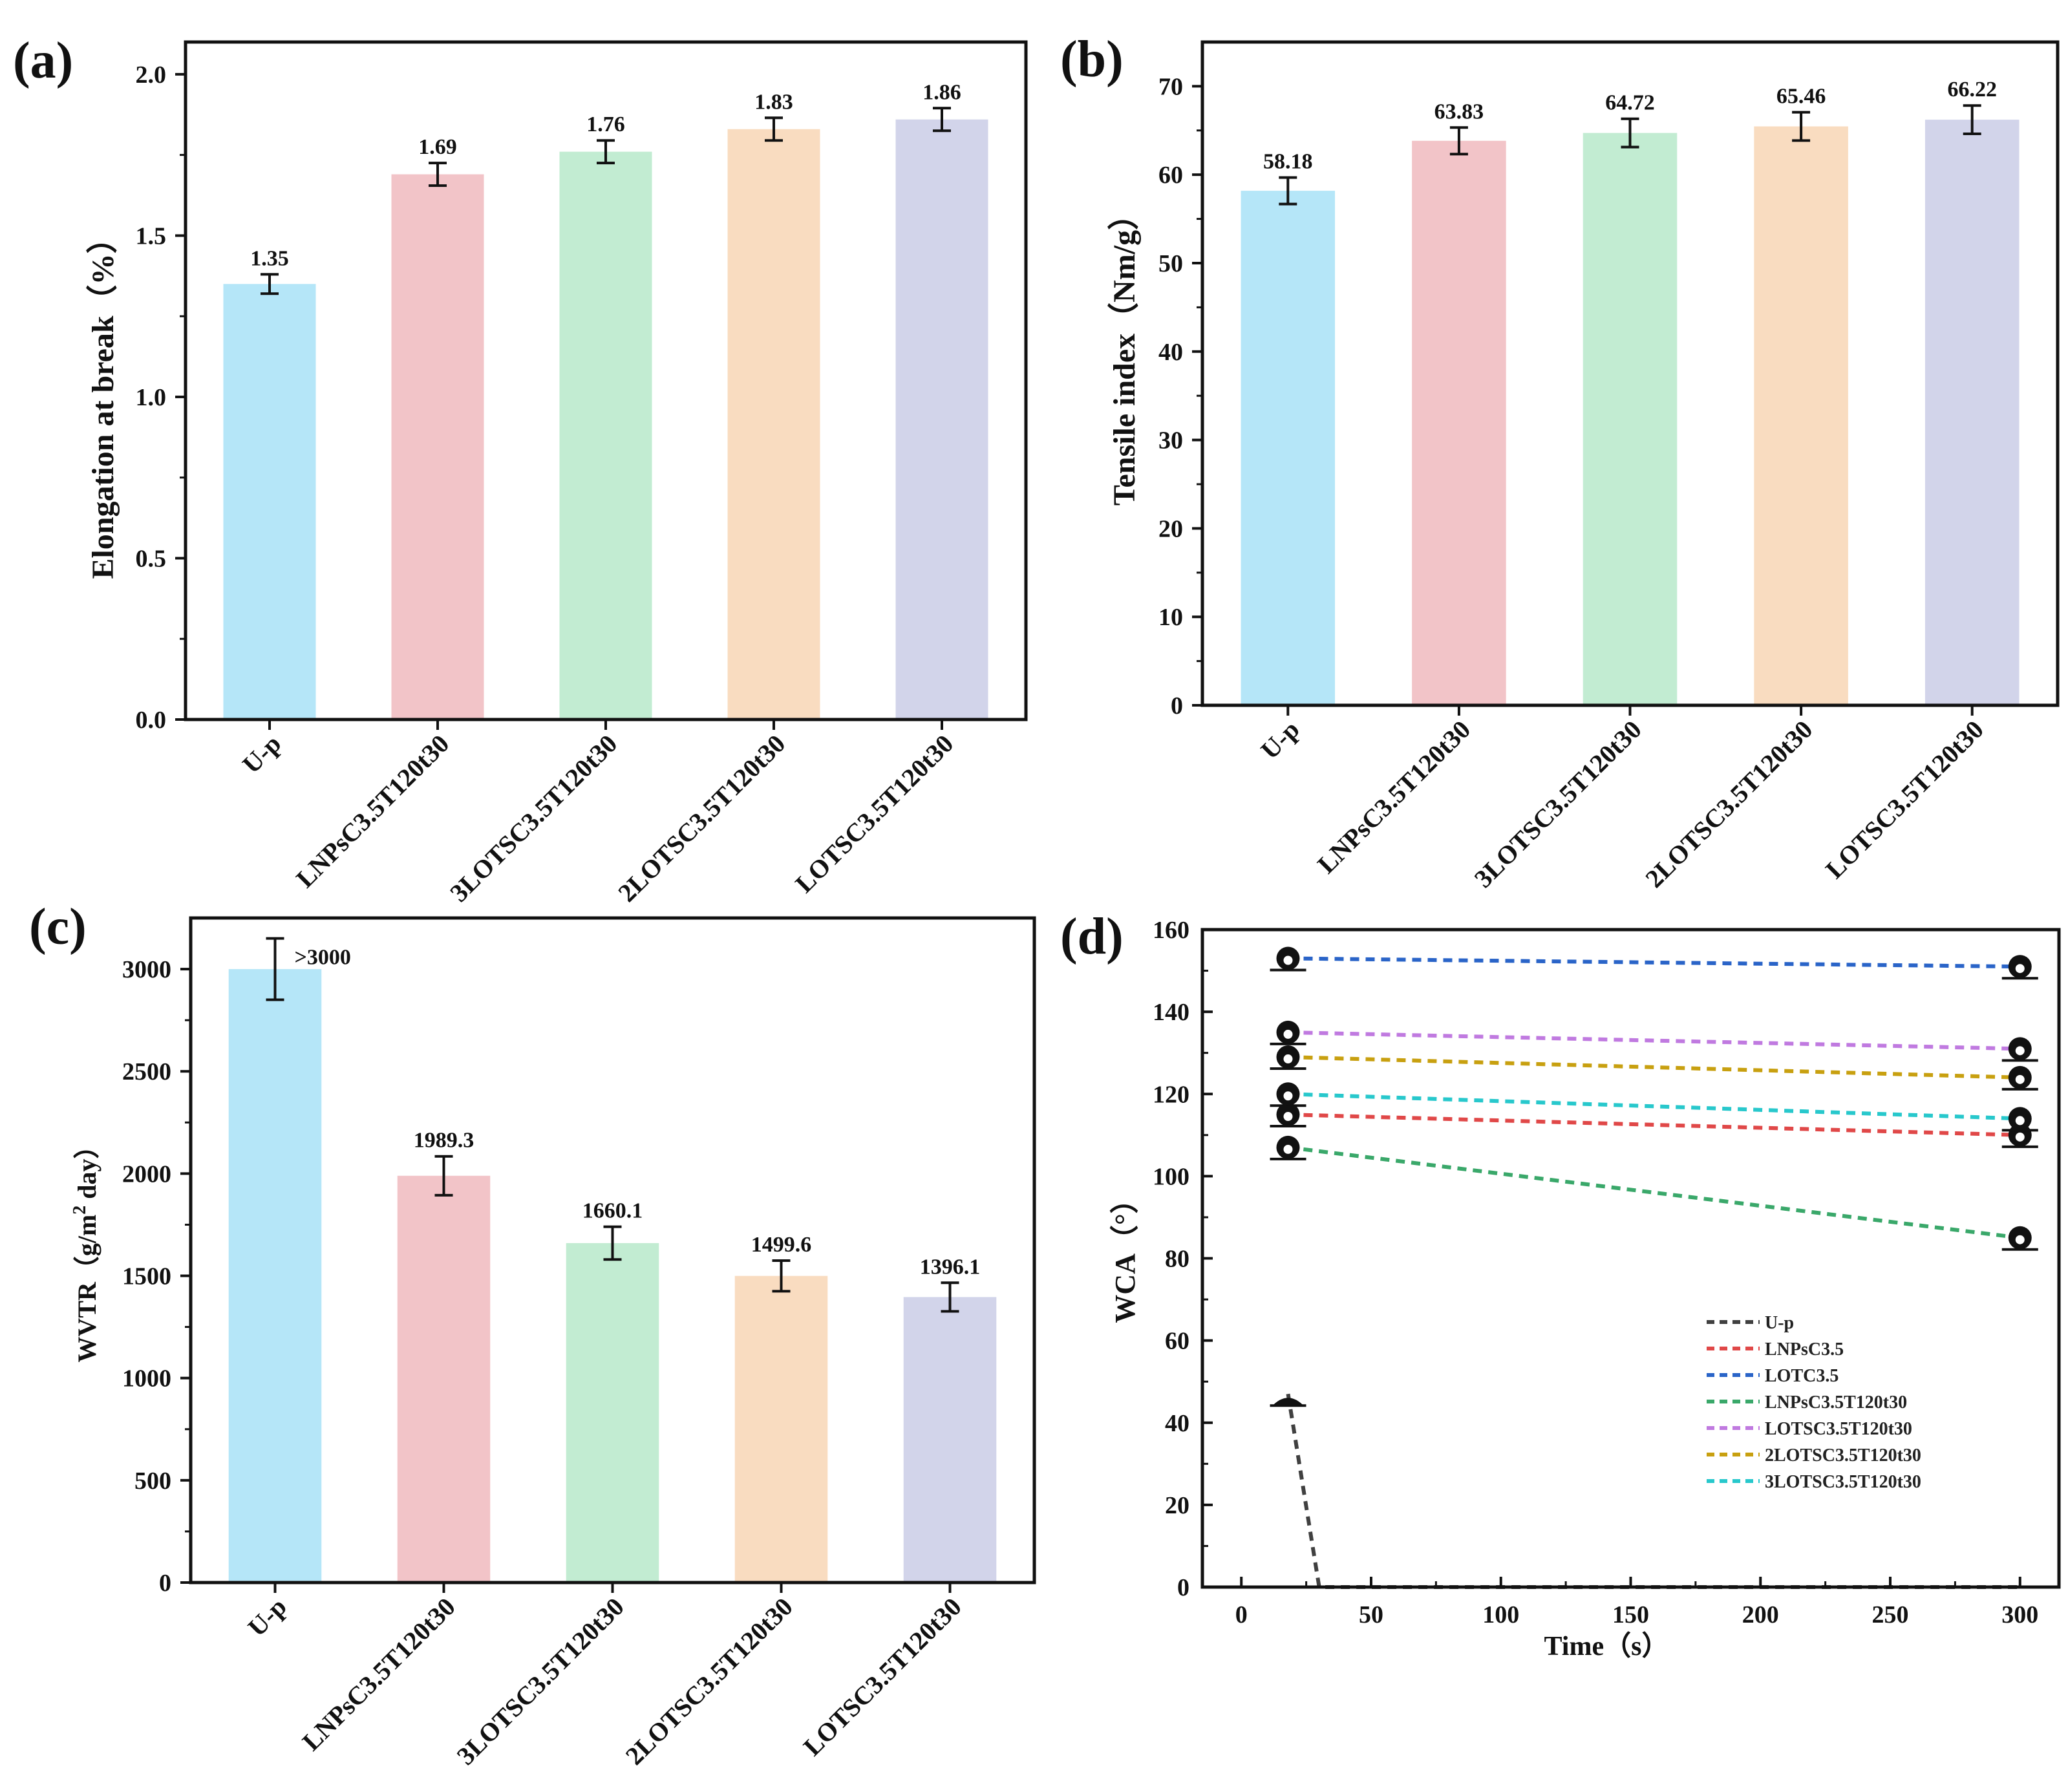 Image resolution: width=2068 pixels, height=1792 pixels. I want to click on data-label-b-0: 58.18, so click(1288, 162).